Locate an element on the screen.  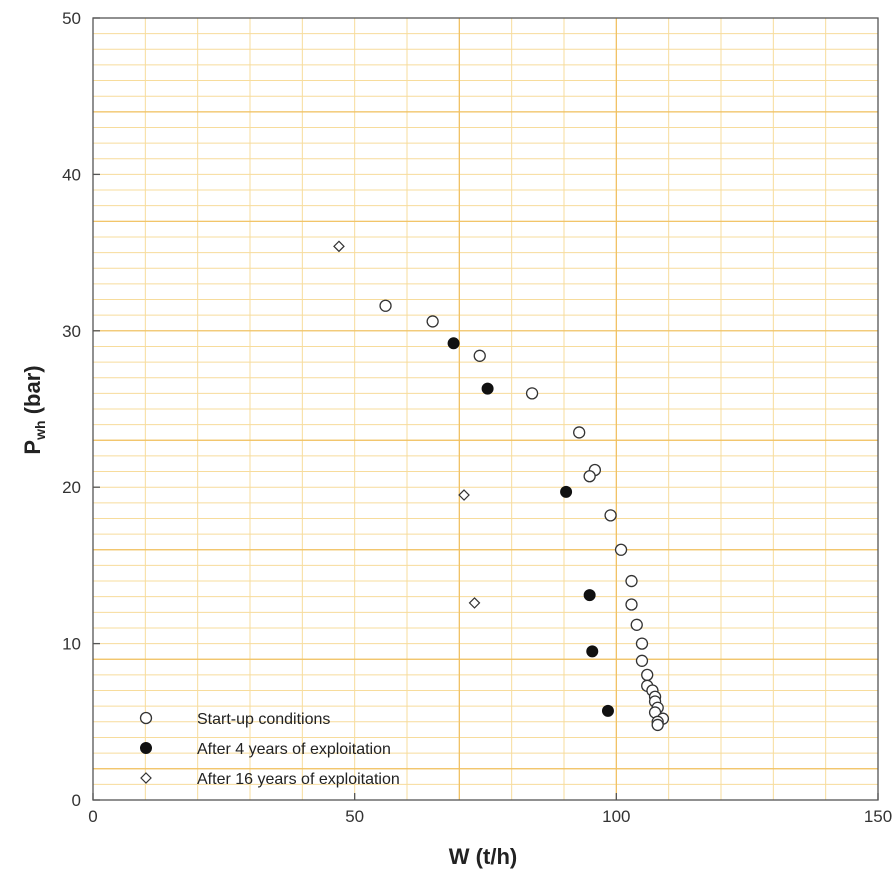
x-tick-label: 50 is located at coordinates (354, 816).